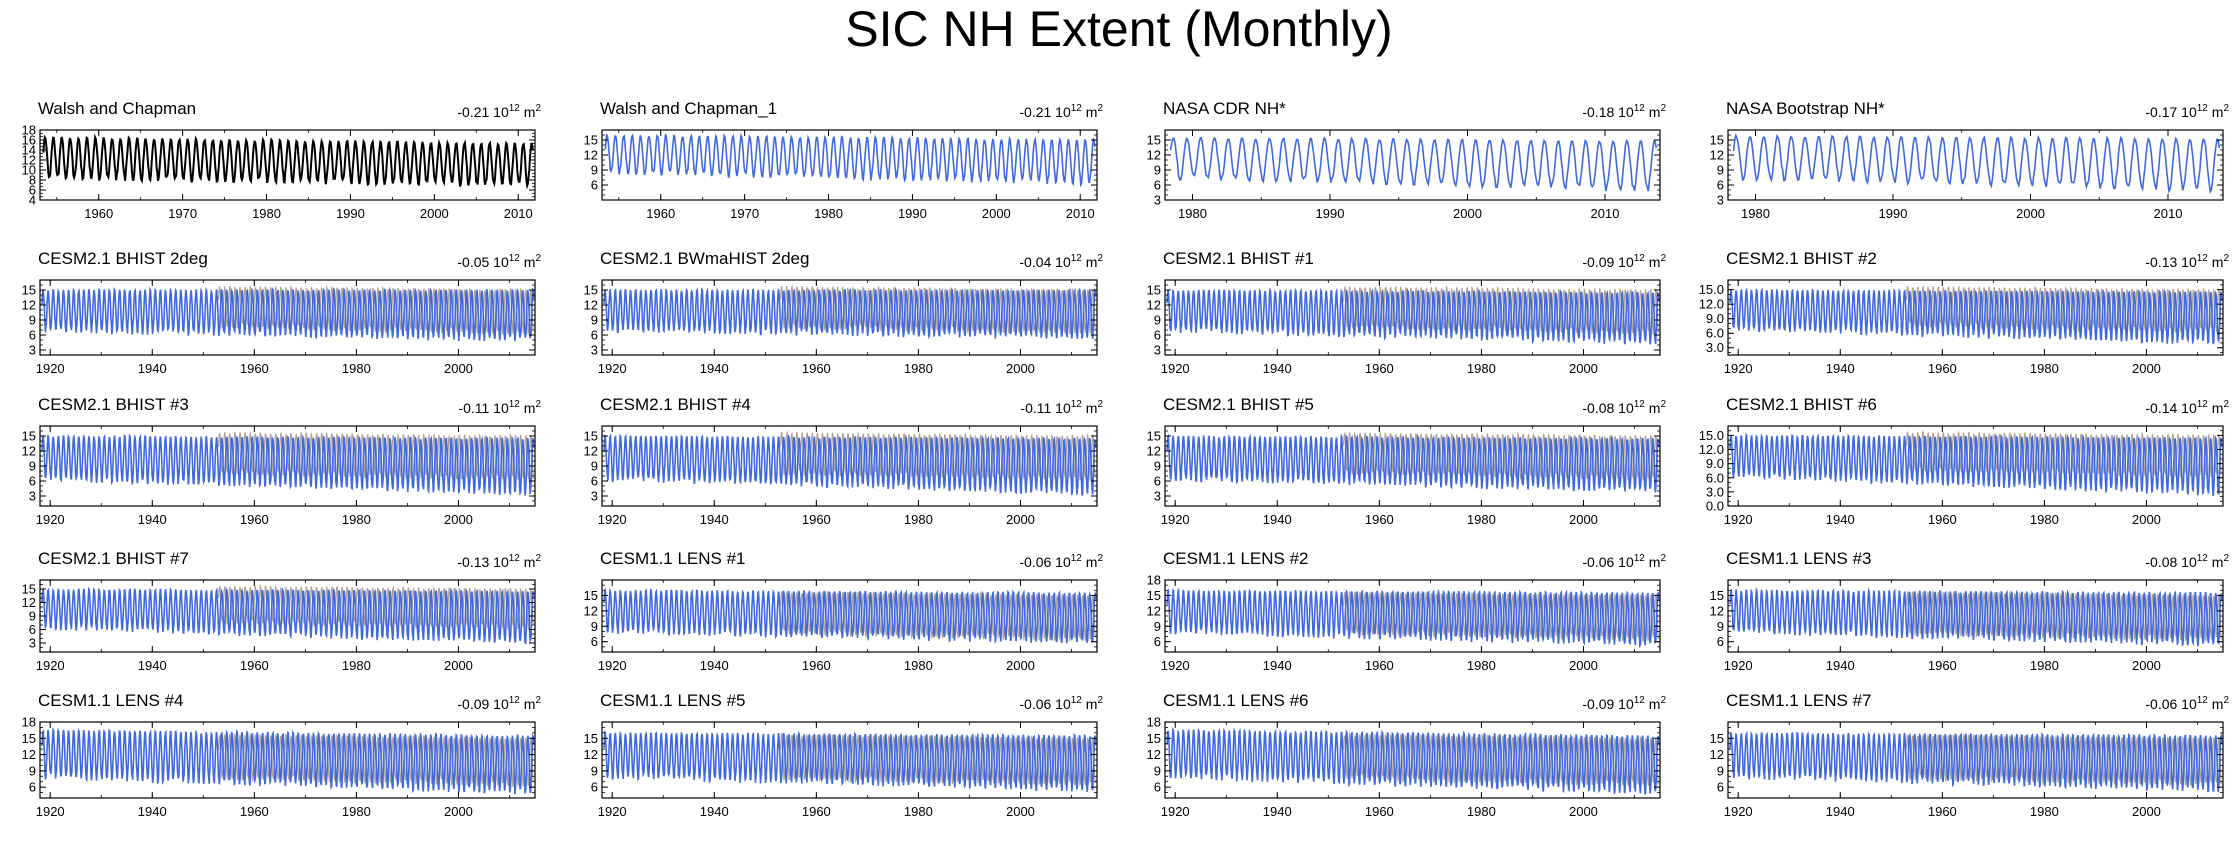 This screenshot has width=2238, height=841. What do you see at coordinates (29, 150) in the screenshot?
I see `y-tick-label: 14` at bounding box center [29, 150].